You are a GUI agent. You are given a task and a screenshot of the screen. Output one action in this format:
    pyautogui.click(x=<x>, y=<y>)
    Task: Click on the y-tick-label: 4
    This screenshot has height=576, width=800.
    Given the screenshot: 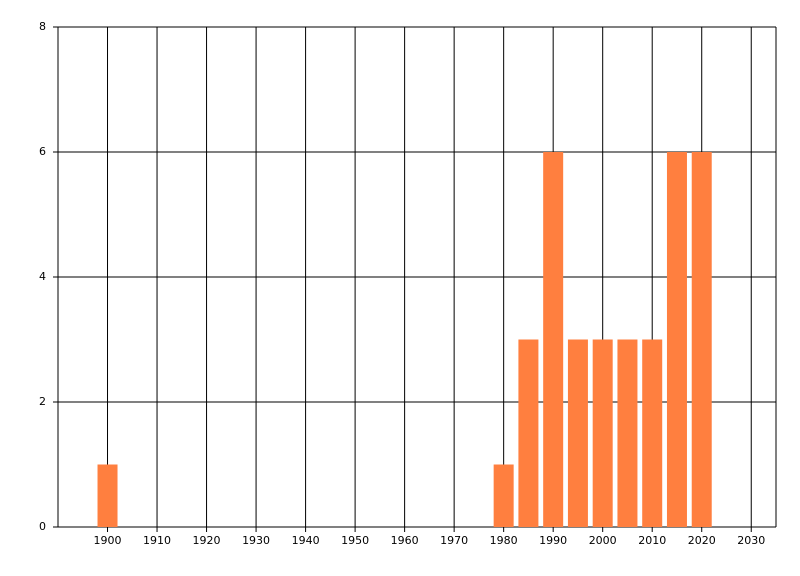 What is the action you would take?
    pyautogui.click(x=42, y=276)
    